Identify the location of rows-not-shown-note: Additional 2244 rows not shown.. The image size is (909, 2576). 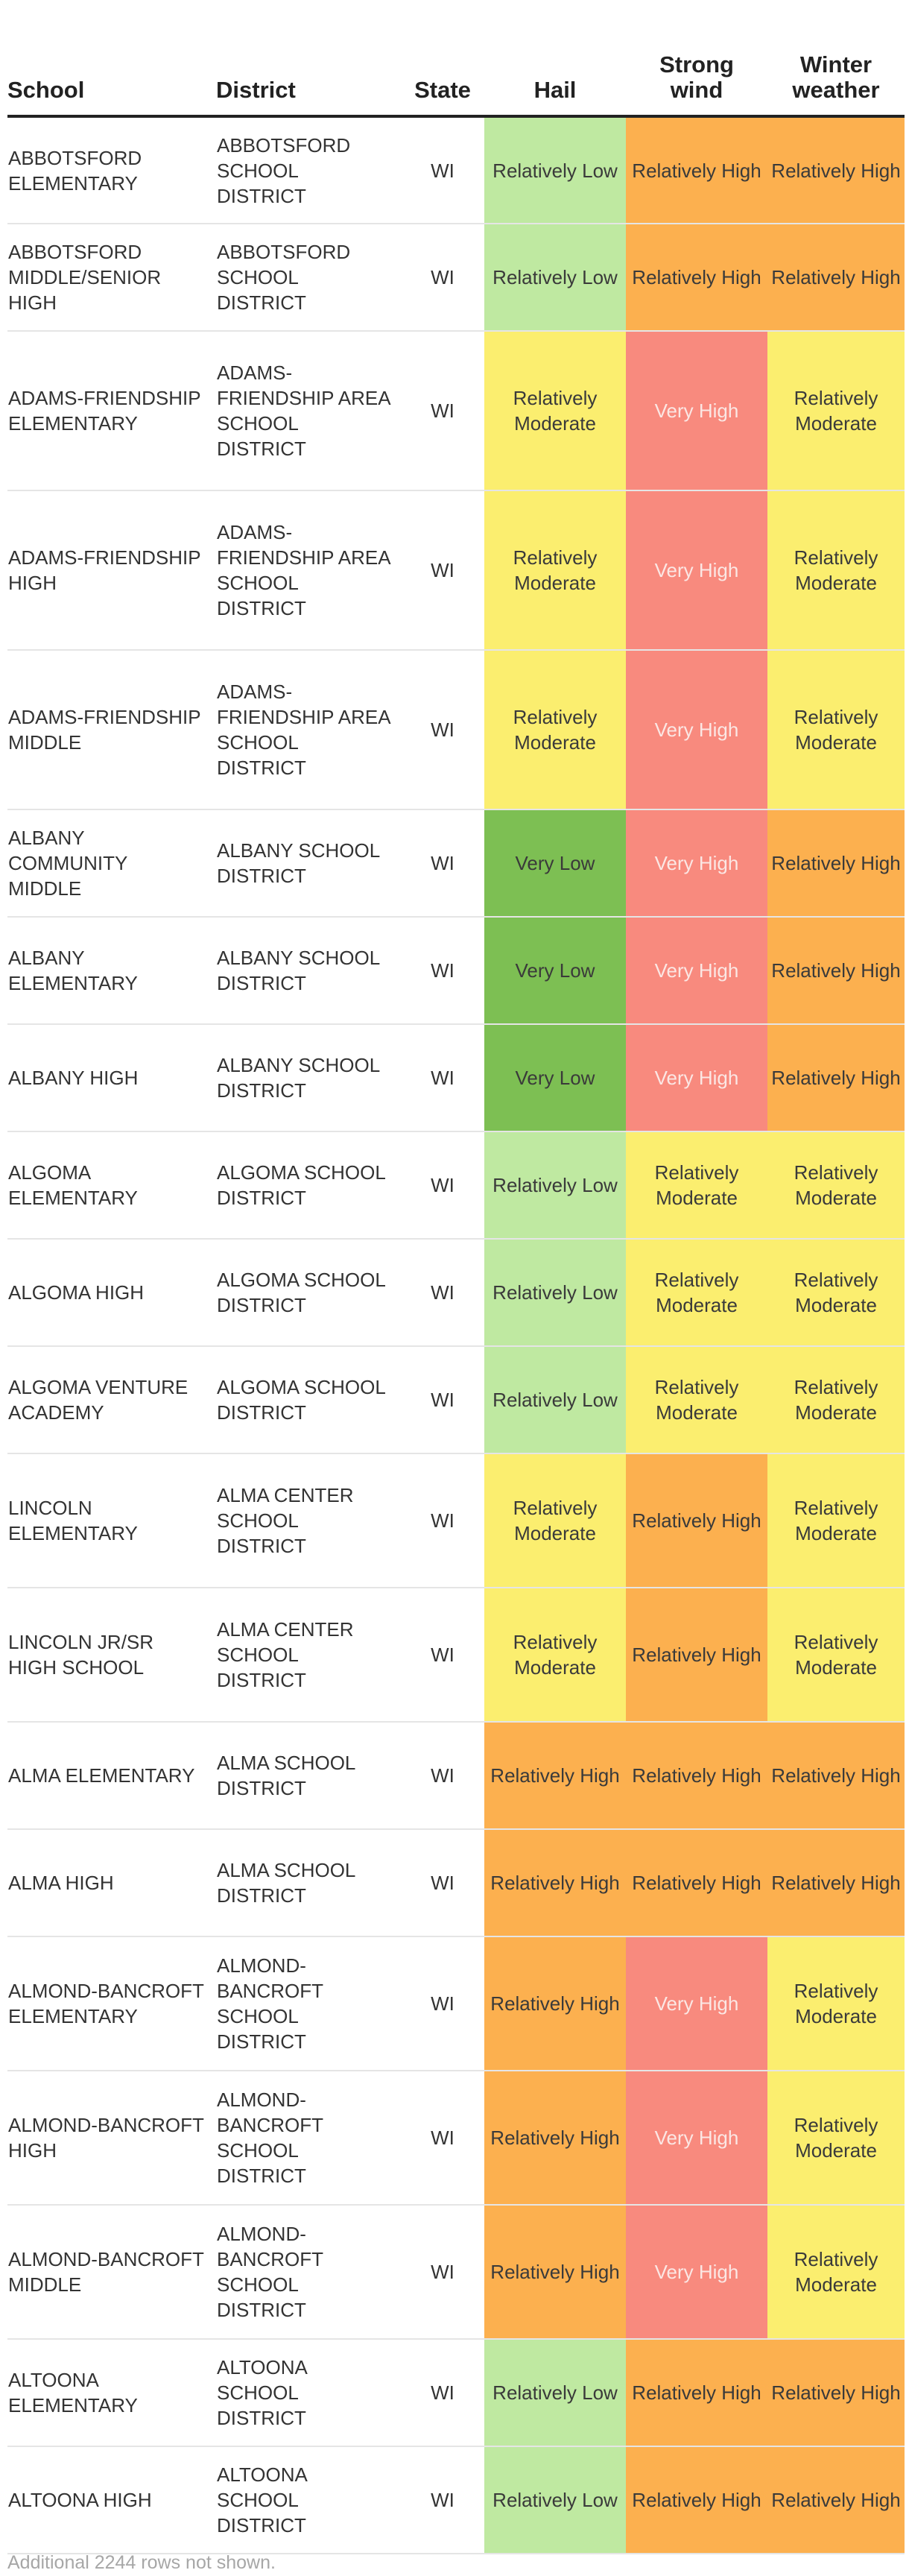
(141, 2562).